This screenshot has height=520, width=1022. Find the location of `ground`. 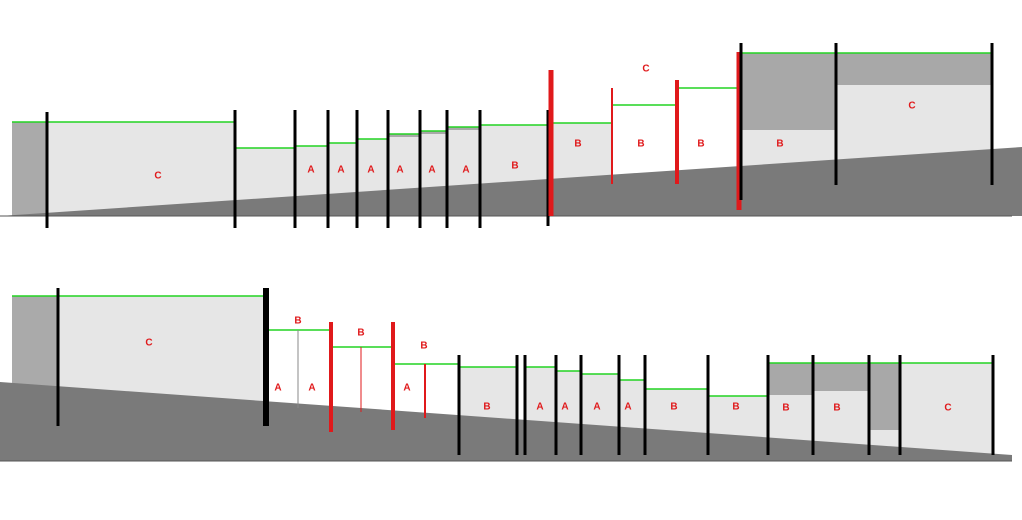

ground is located at coordinates (511, 181).